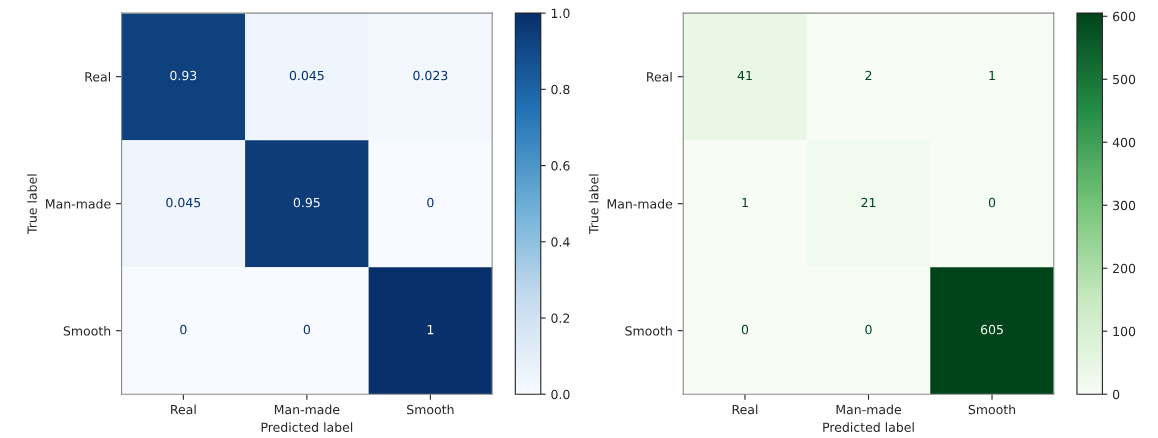 The width and height of the screenshot is (1158, 438). Describe the element at coordinates (1124, 16) in the screenshot. I see `color-bar-label: 600` at that location.